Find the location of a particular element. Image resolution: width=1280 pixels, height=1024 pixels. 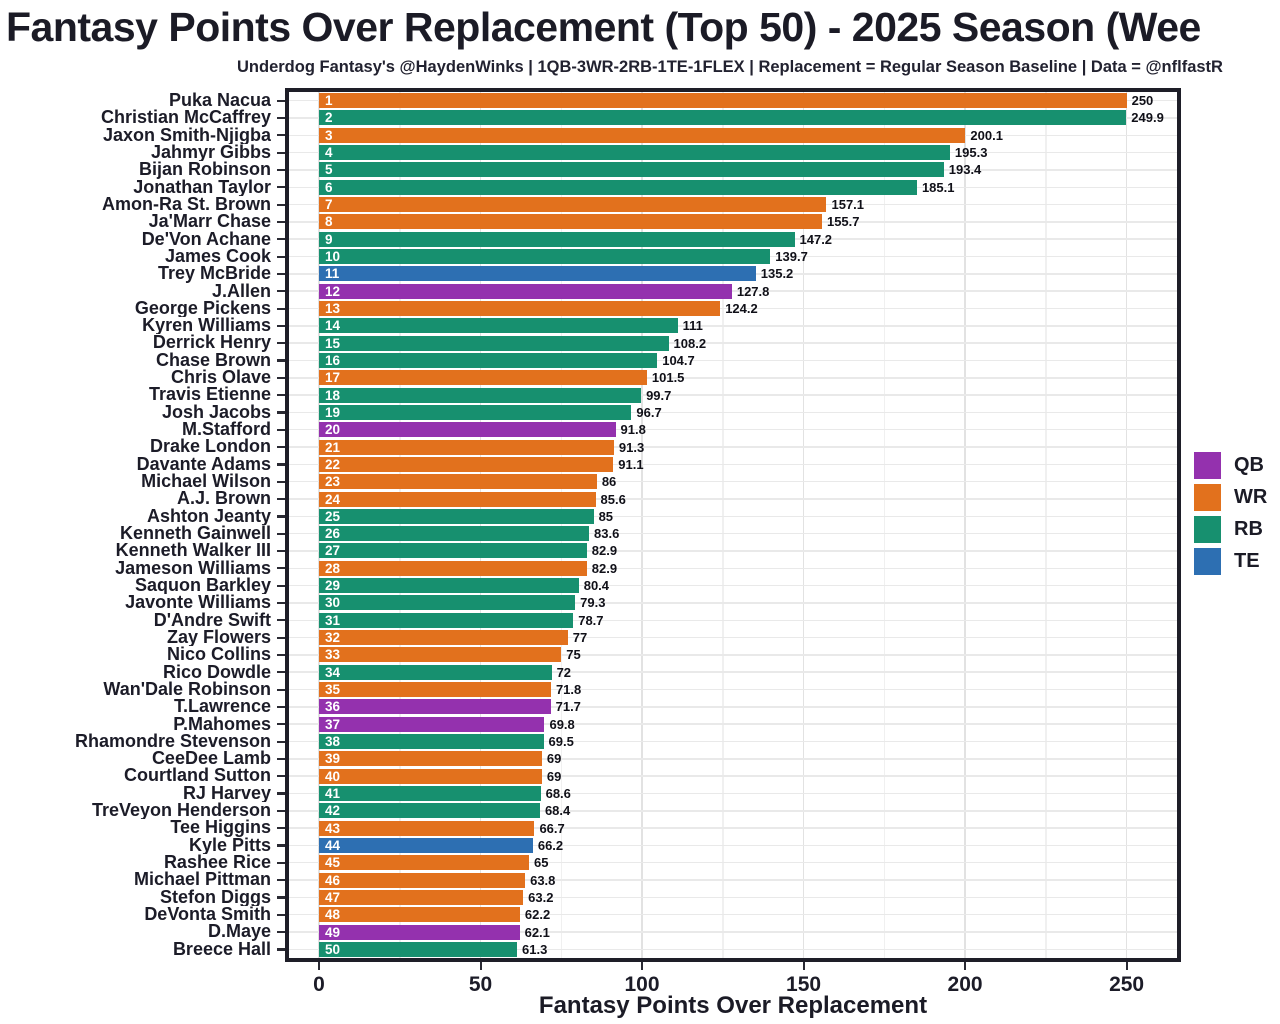

player-name-label: Rashee Rice is located at coordinates (217, 863).